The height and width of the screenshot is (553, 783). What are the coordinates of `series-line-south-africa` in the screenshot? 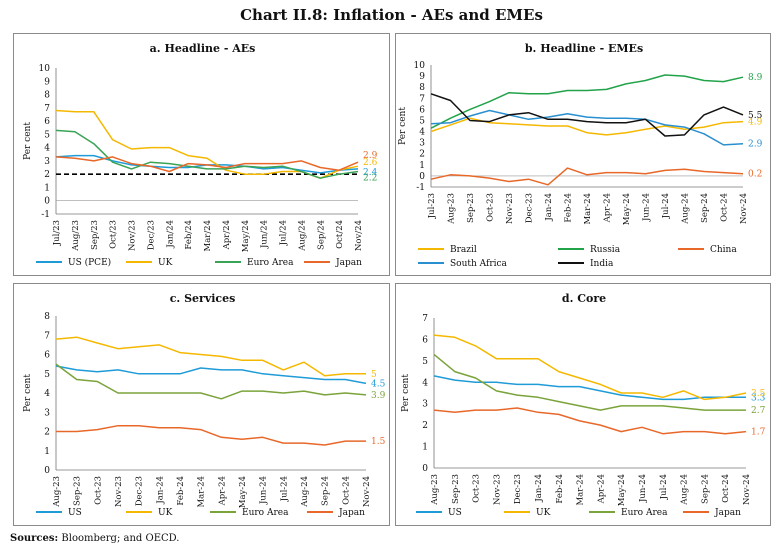 It's located at (587, 127).